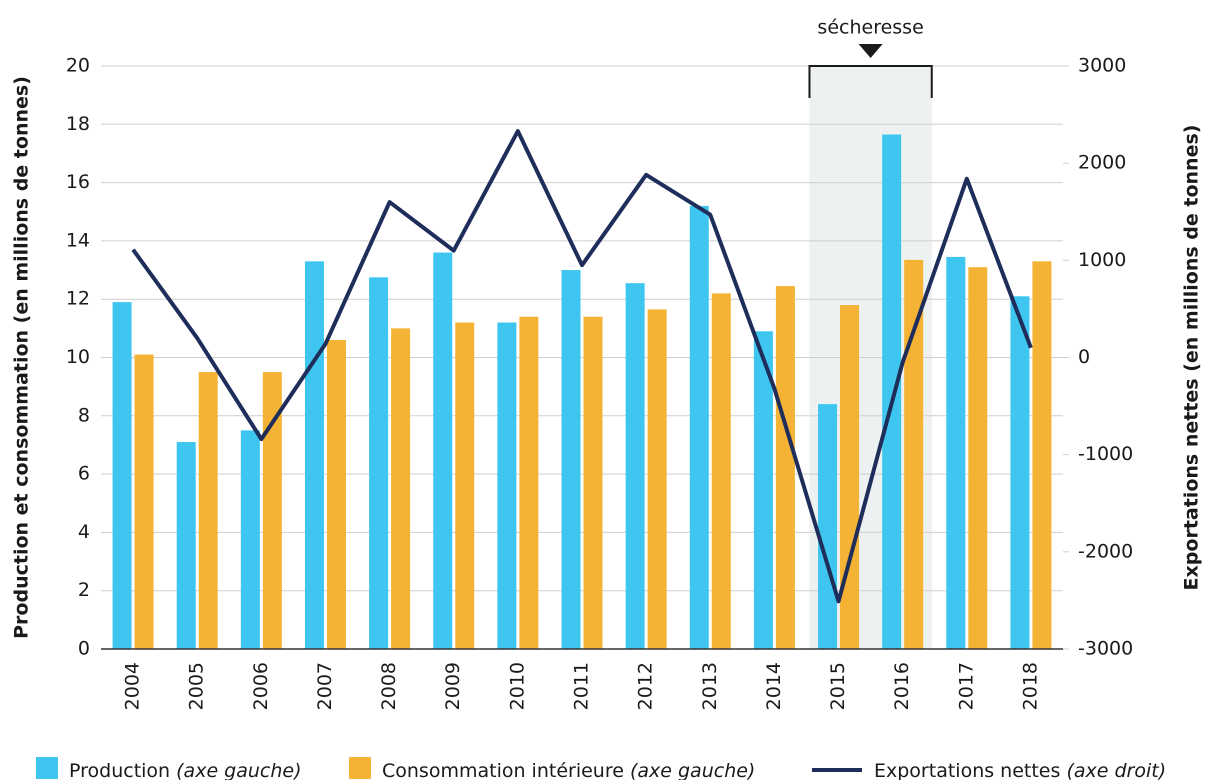  Describe the element at coordinates (838, 686) in the screenshot. I see `x-tick-label: 2015` at that location.